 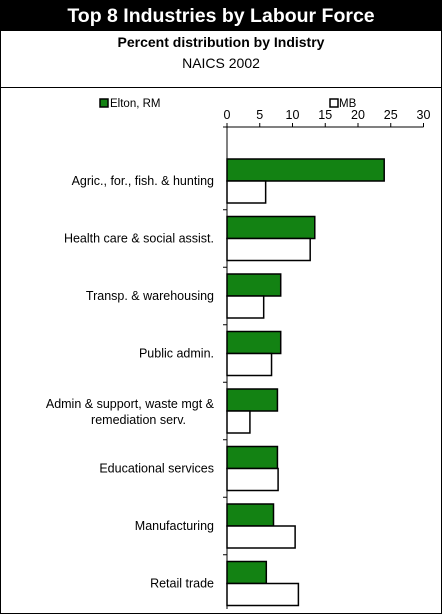 What do you see at coordinates (176, 354) in the screenshot?
I see `category-label: Public admin.` at bounding box center [176, 354].